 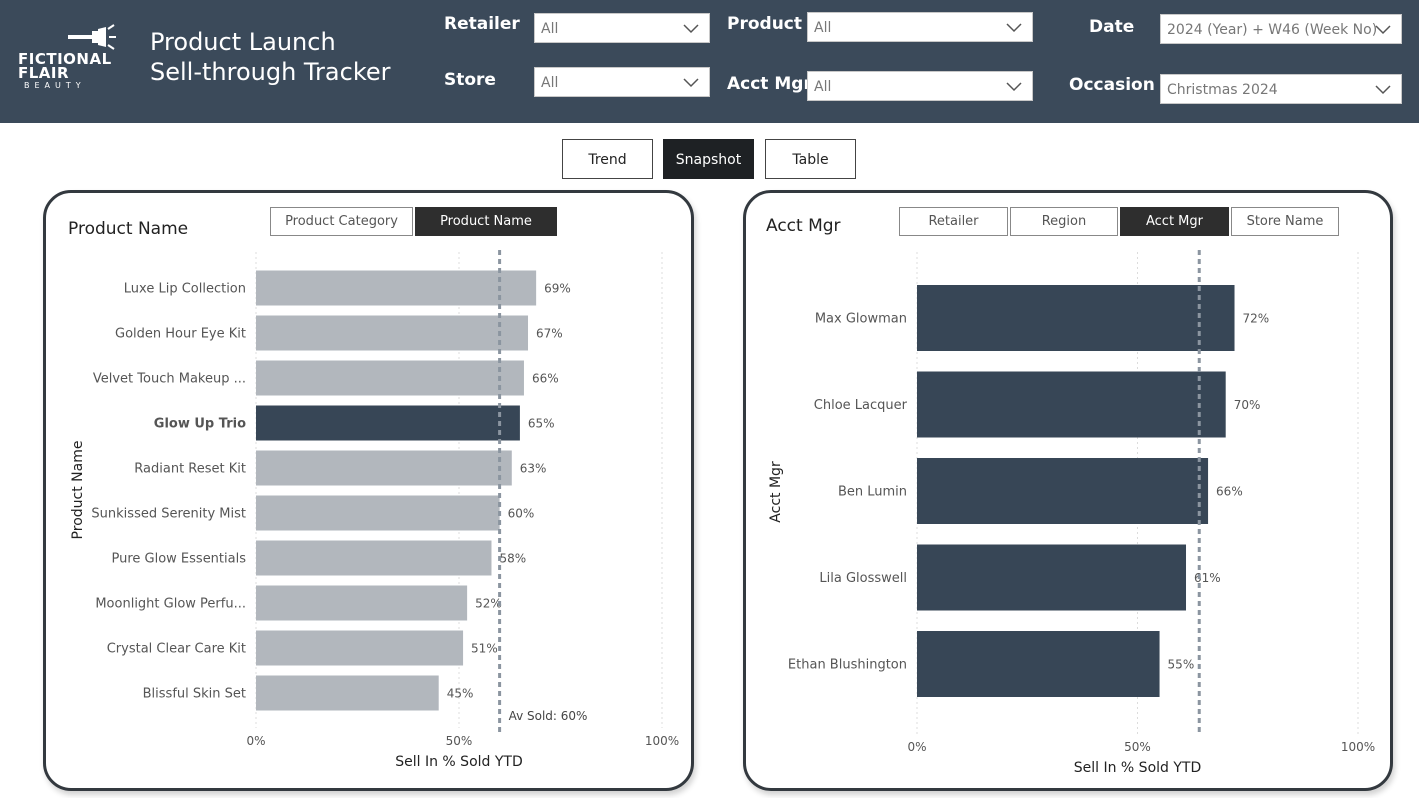 I want to click on brand-line1: FICTIONAL, so click(x=65, y=59).